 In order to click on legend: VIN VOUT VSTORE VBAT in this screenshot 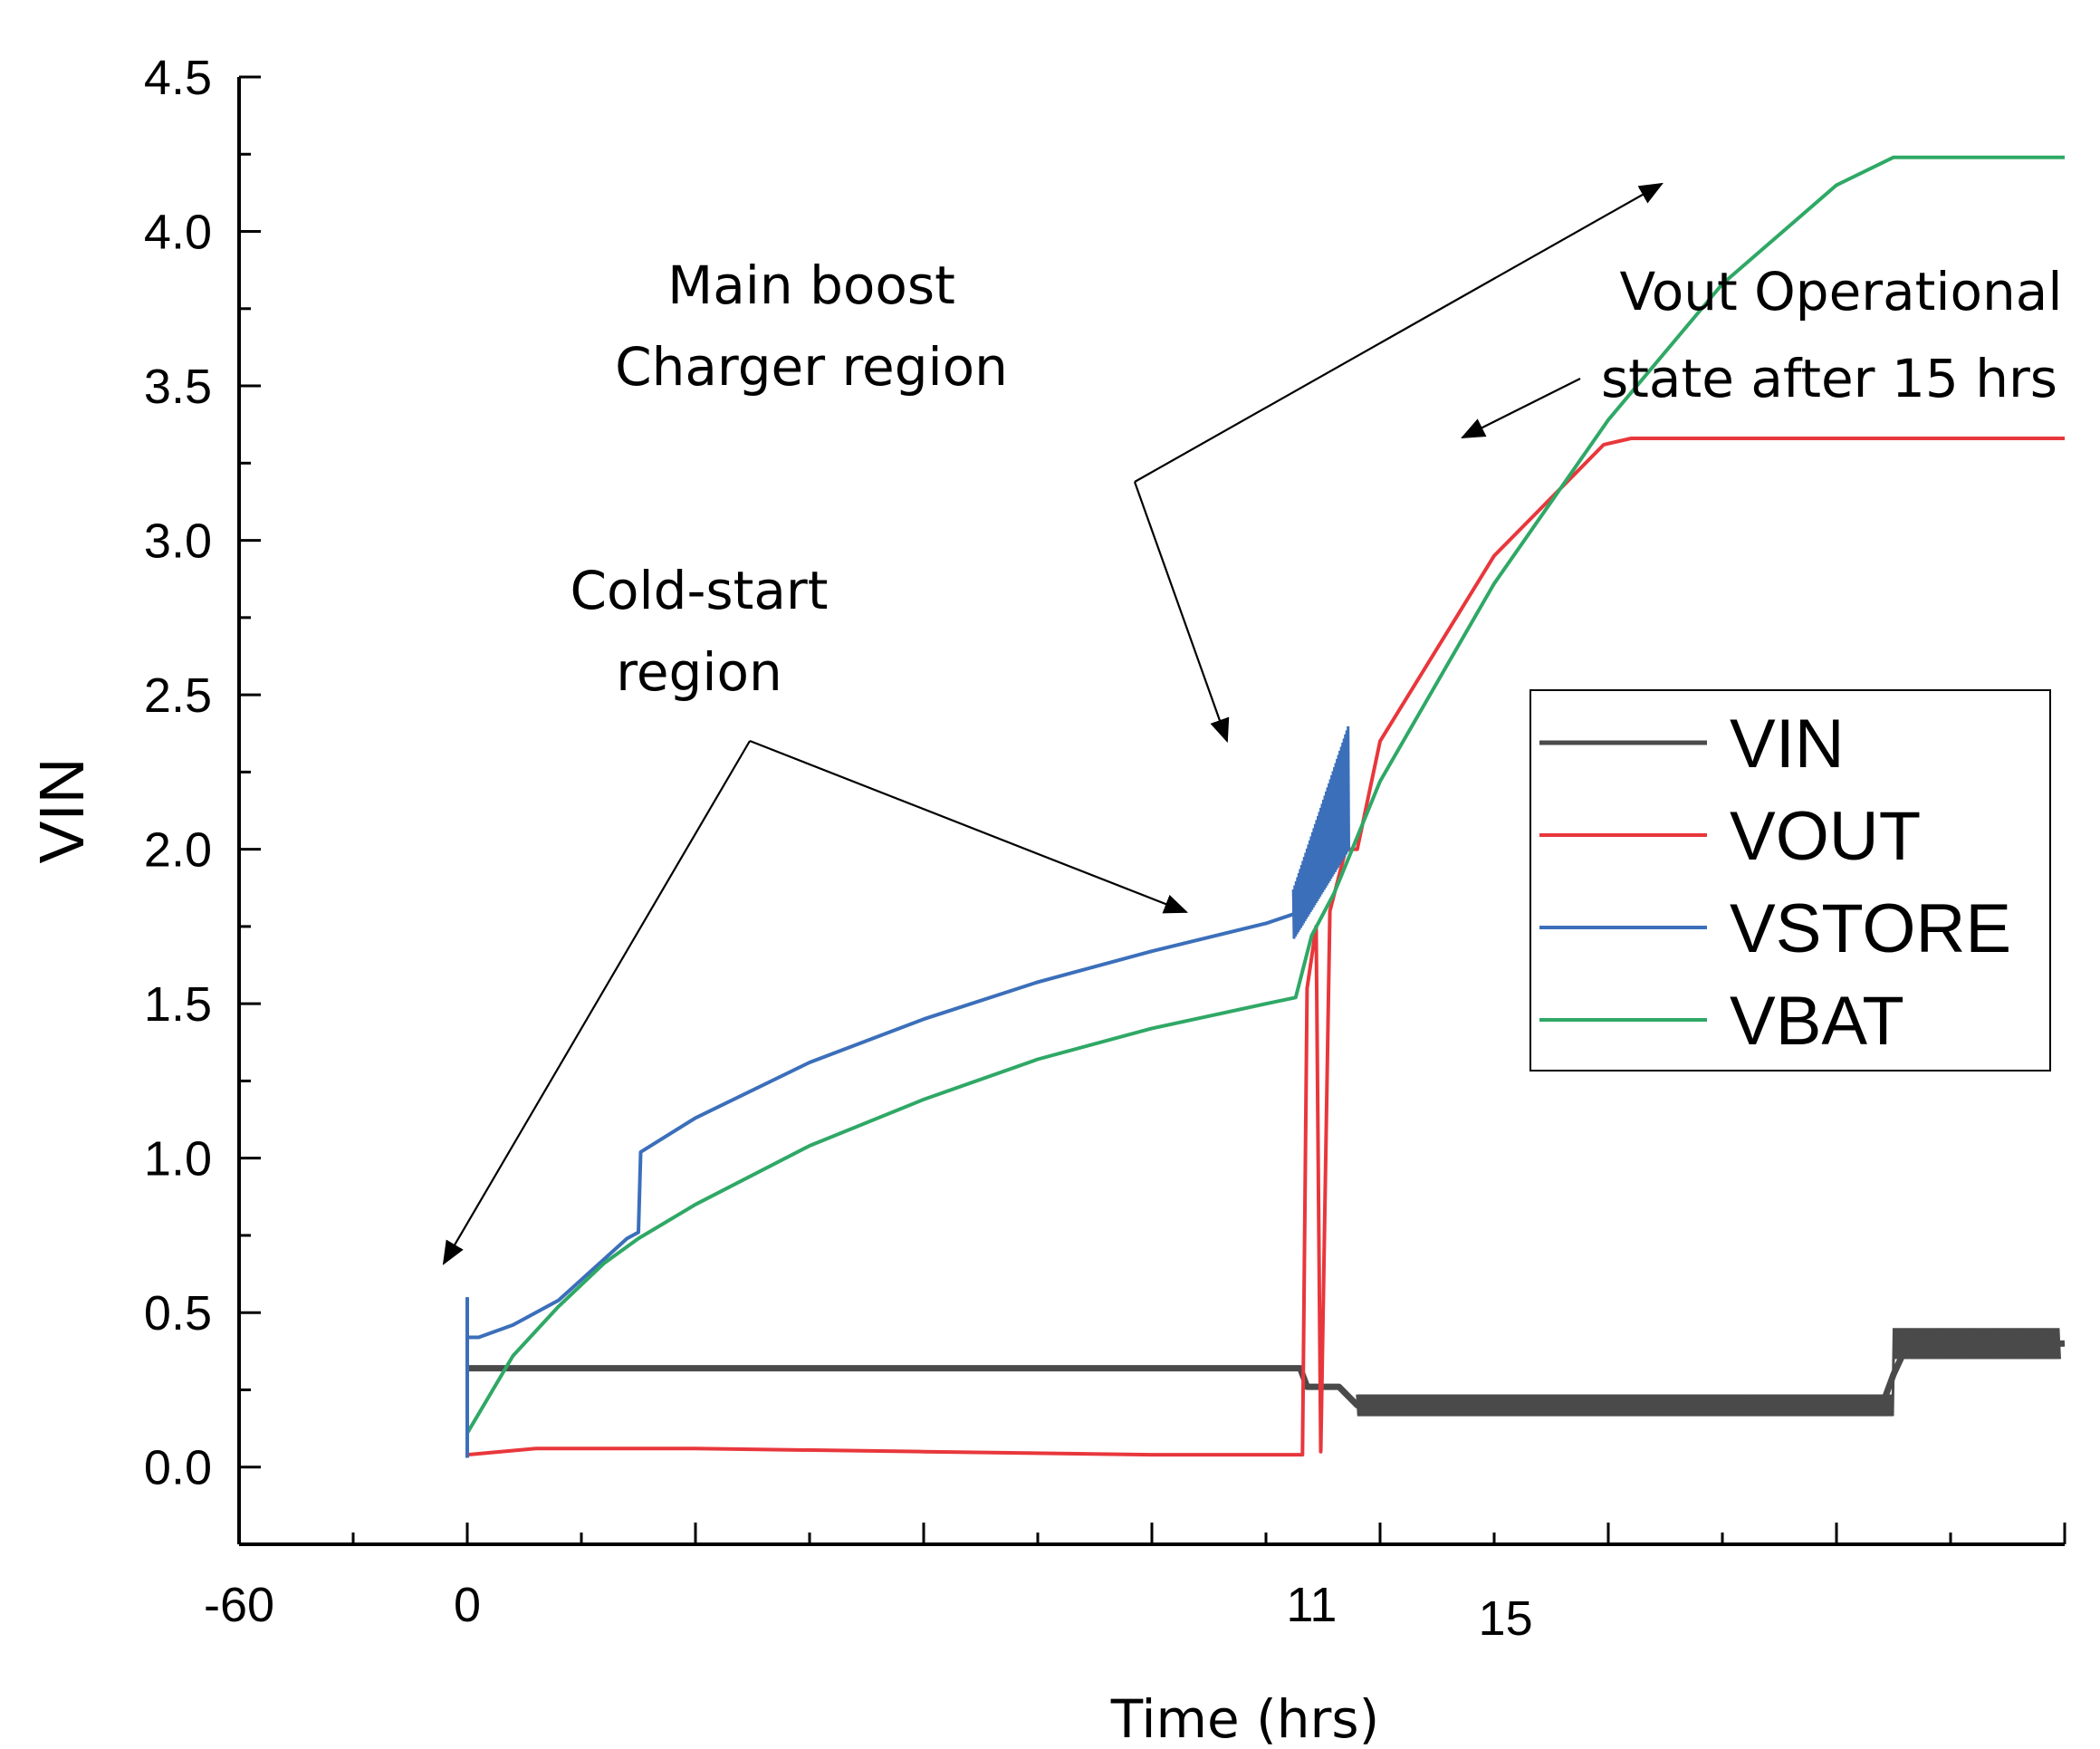, I will do `click(1790, 880)`.